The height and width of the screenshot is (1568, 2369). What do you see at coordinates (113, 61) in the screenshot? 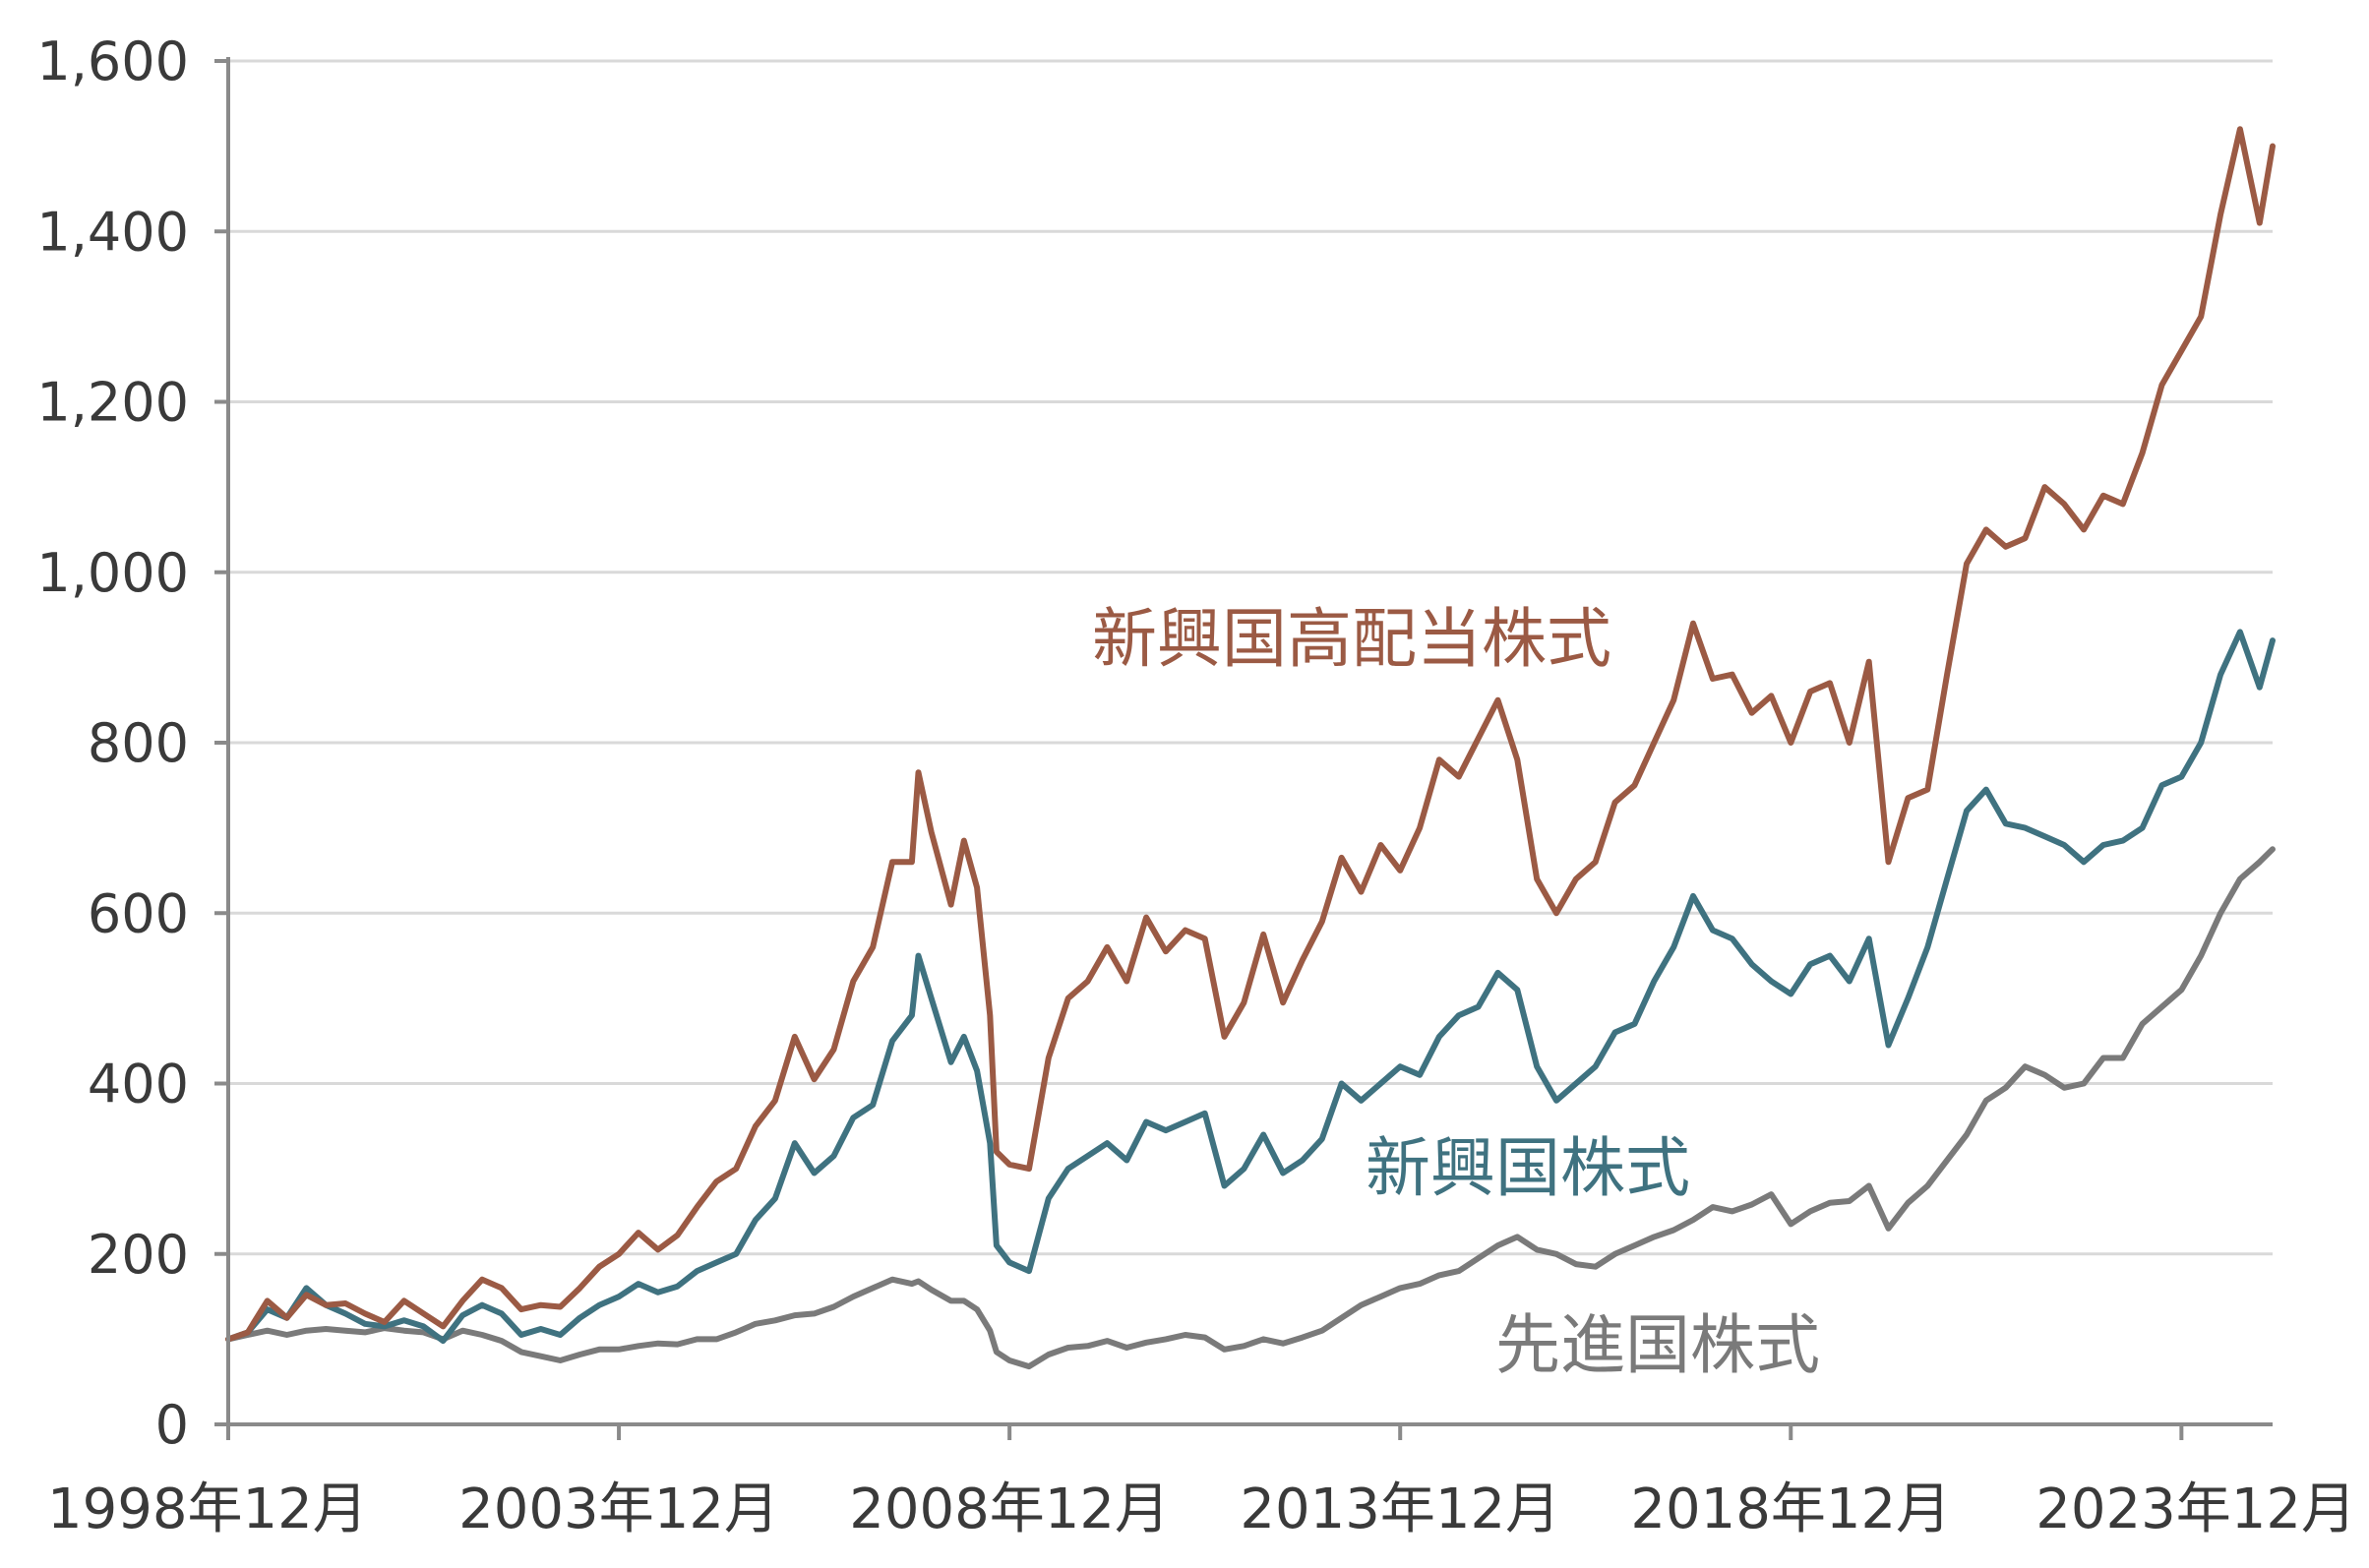
I see `y-tick-label: 1,600` at bounding box center [113, 61].